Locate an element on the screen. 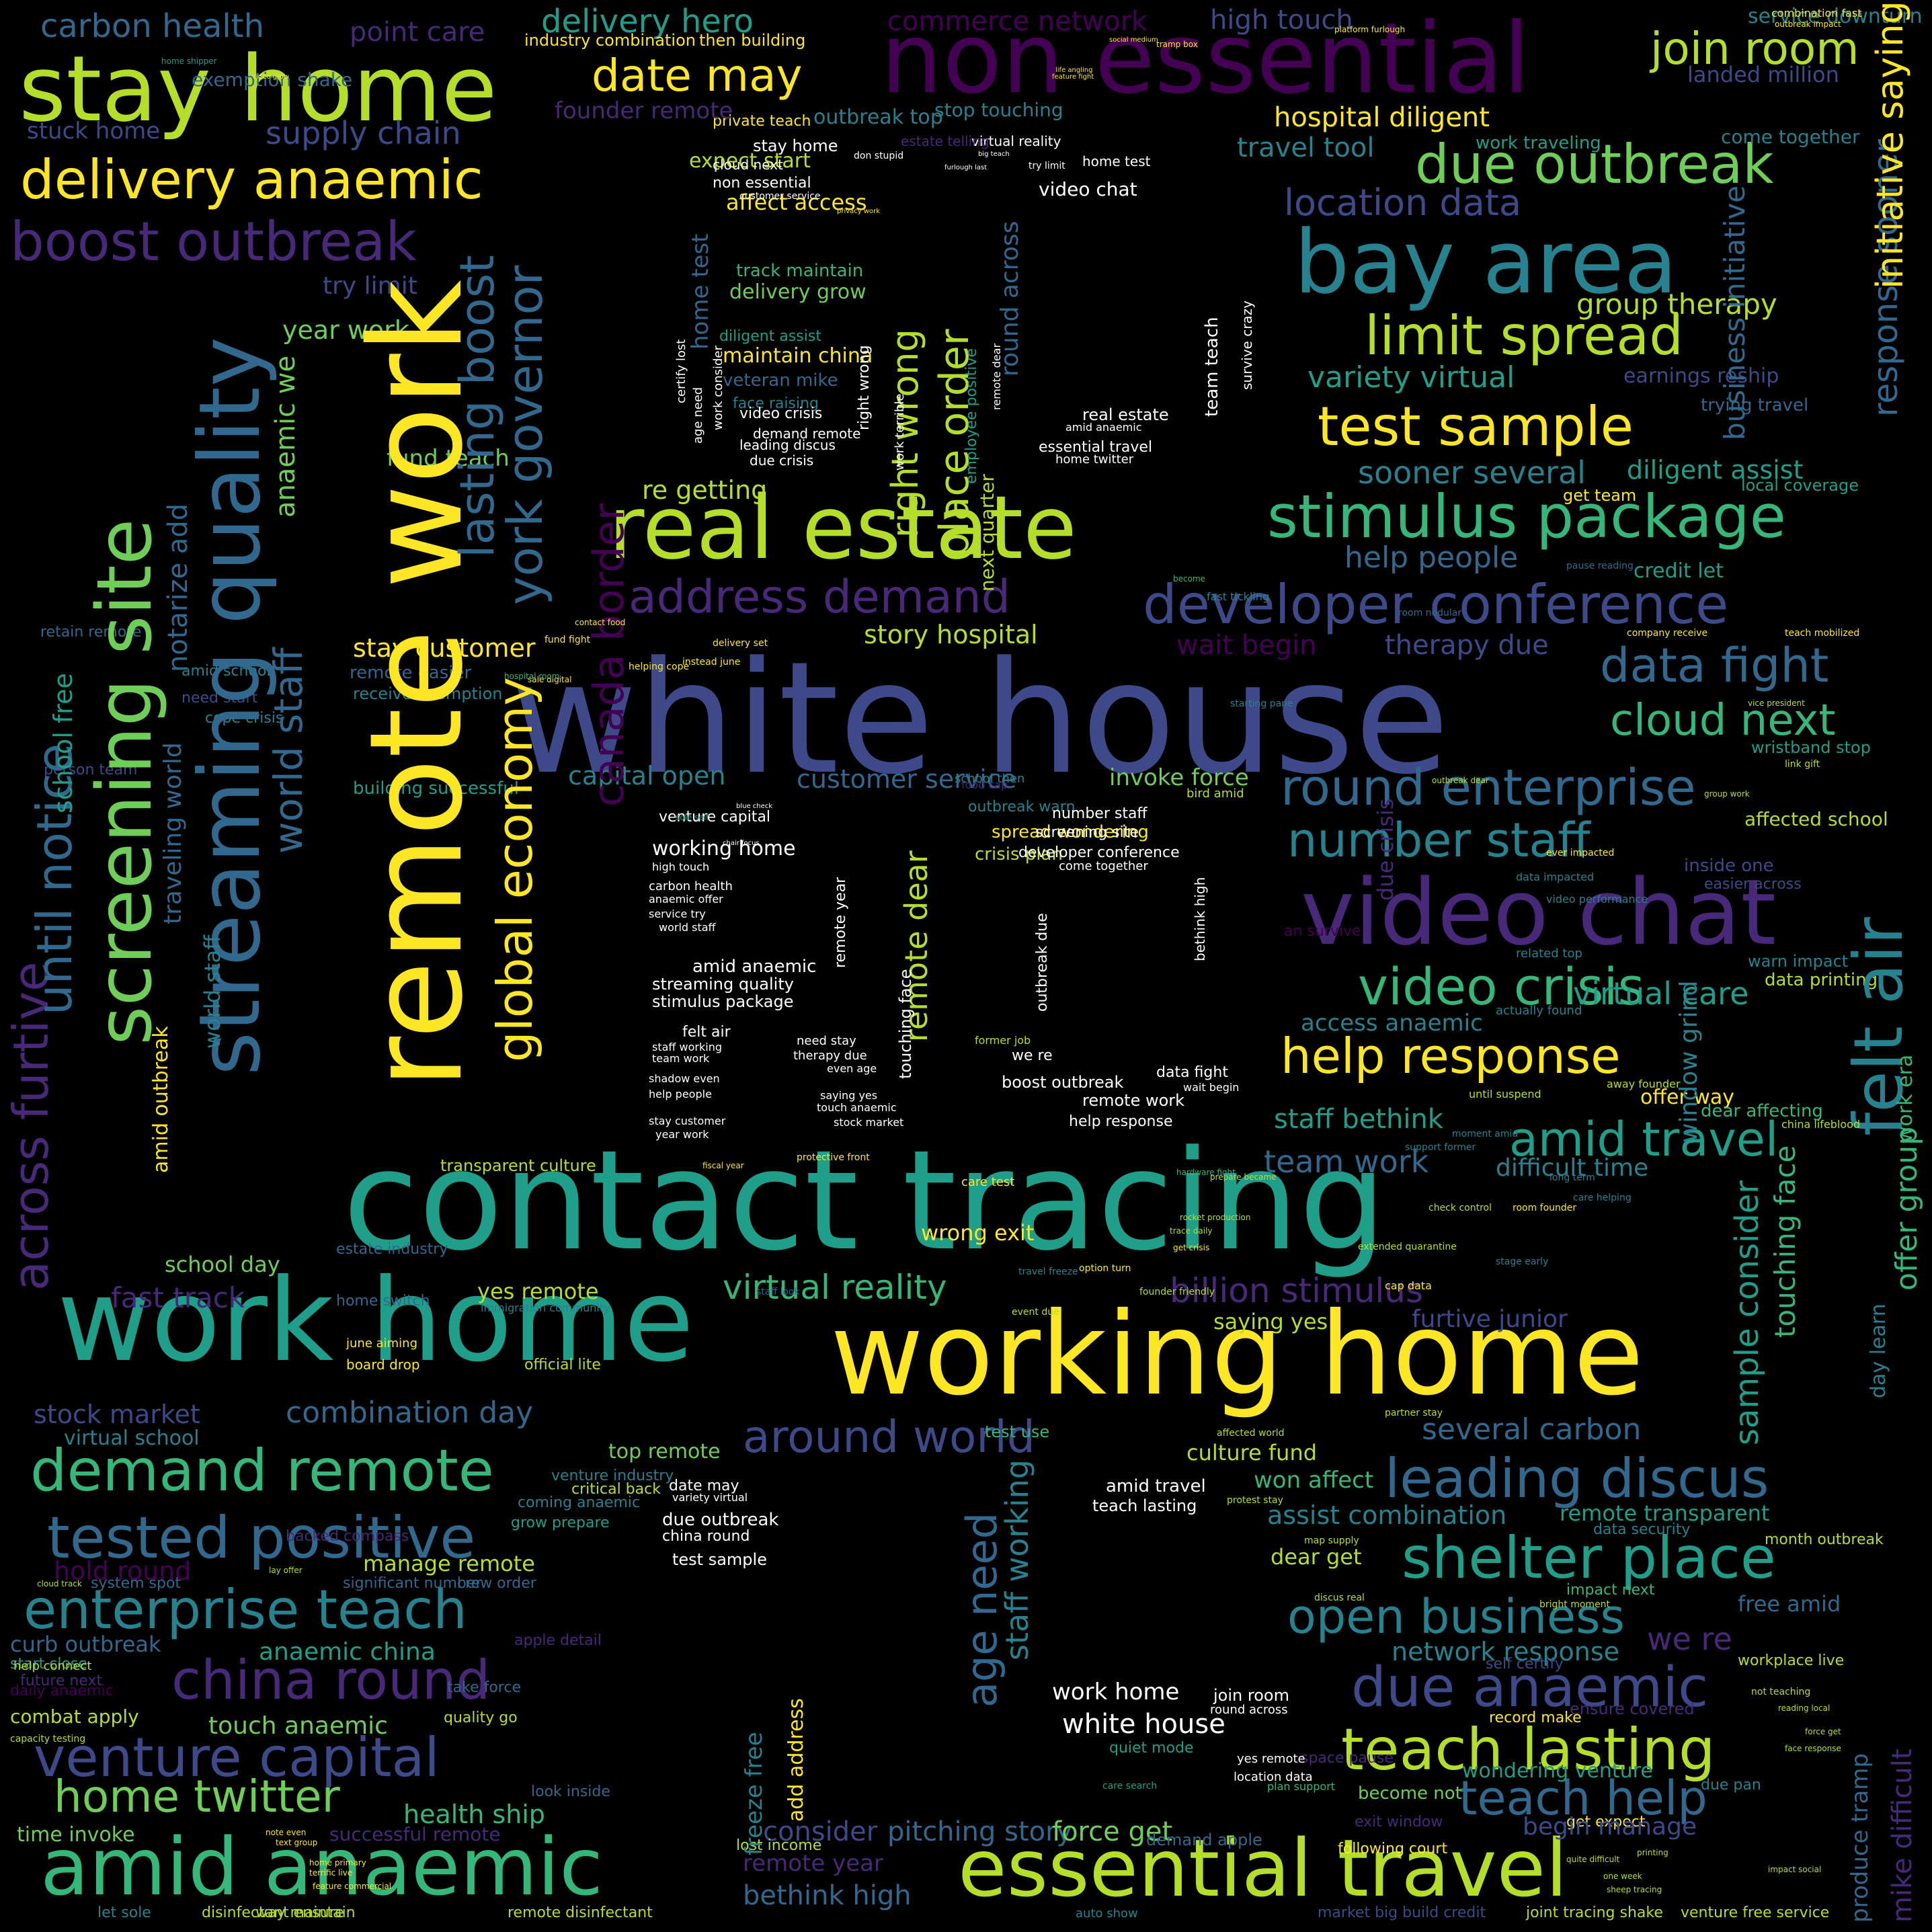  micro-word: affected world is located at coordinates (1251, 1433).